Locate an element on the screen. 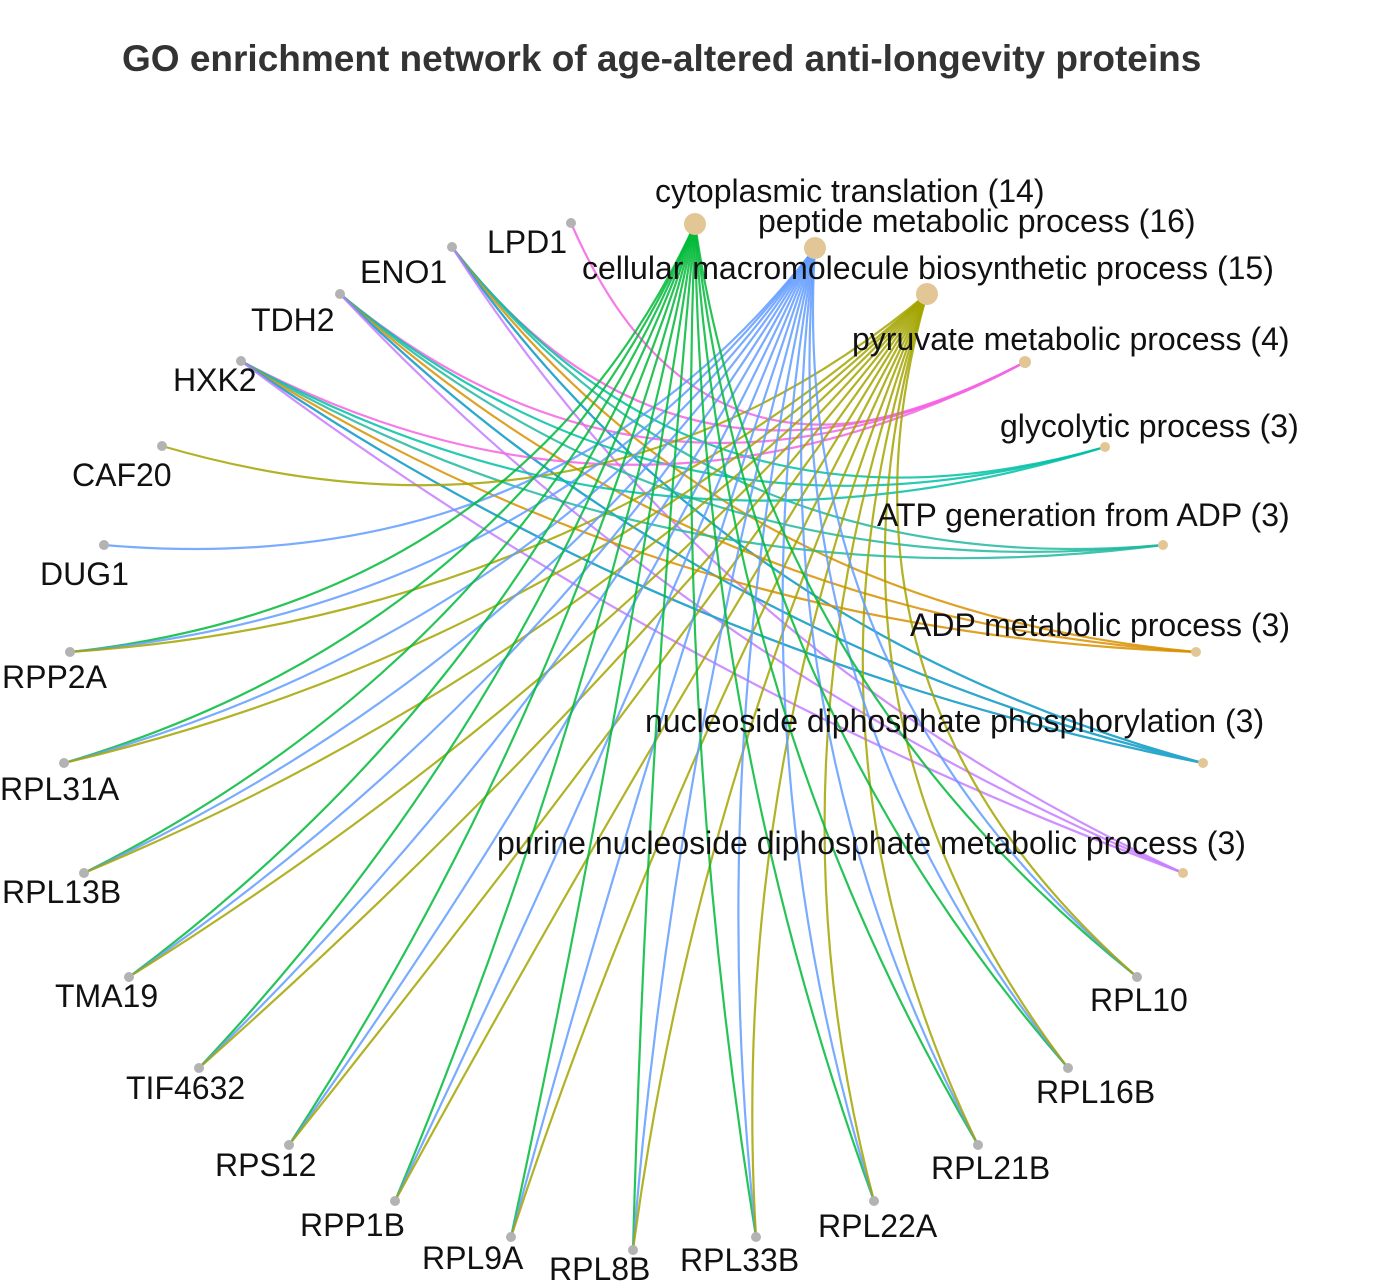  gene-node-rpp1b is located at coordinates (395, 1201).